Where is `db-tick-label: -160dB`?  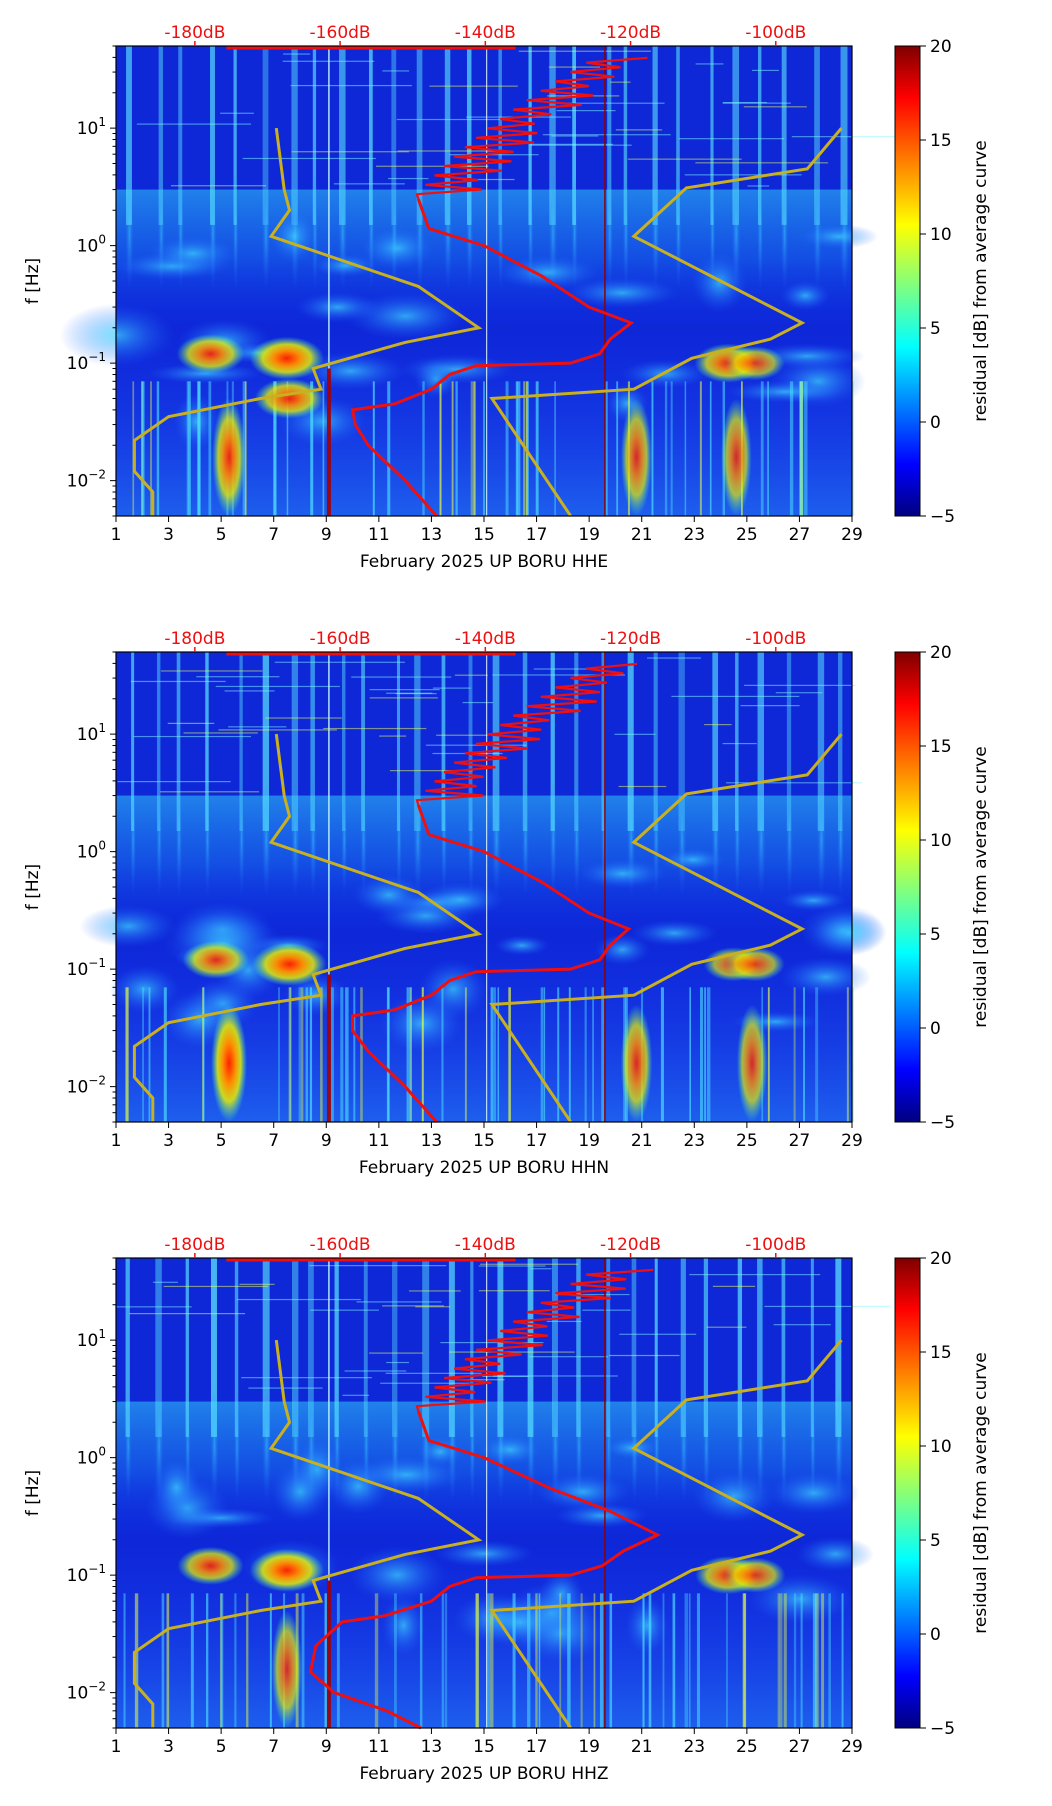 db-tick-label: -160dB is located at coordinates (340, 33).